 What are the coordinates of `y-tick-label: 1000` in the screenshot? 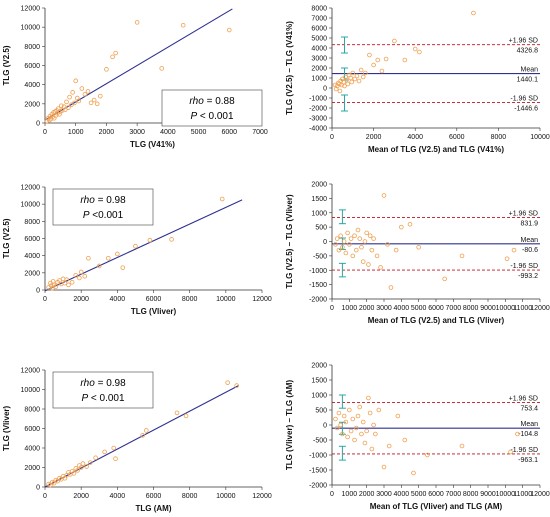 It's located at (319, 79).